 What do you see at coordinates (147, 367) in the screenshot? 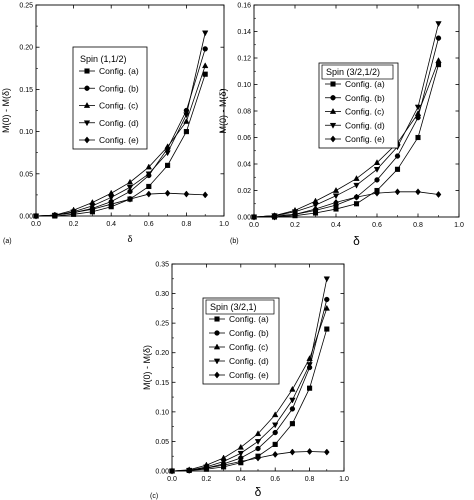
I see `y-axis-label: M(0) - M(δ)` at bounding box center [147, 367].